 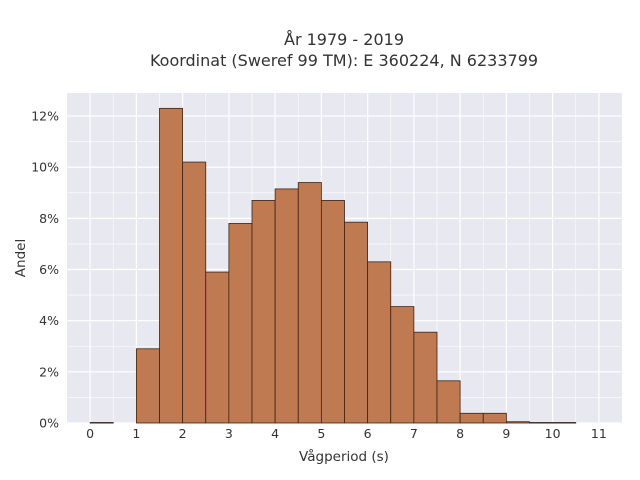 I want to click on x-tick-label: 6, so click(x=368, y=433).